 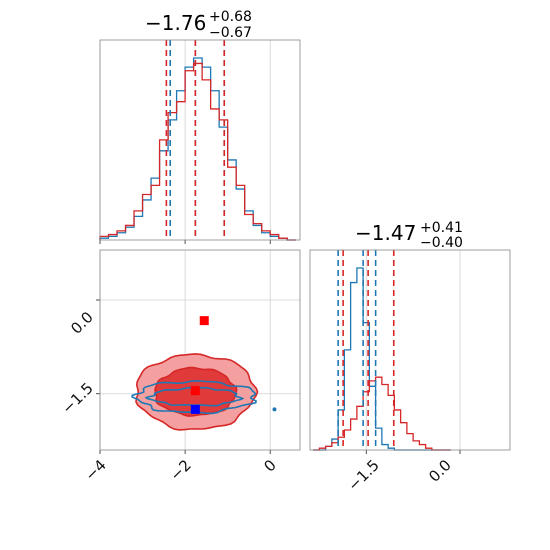 I want to click on x-tick-label-3: 0, so click(x=269, y=465).